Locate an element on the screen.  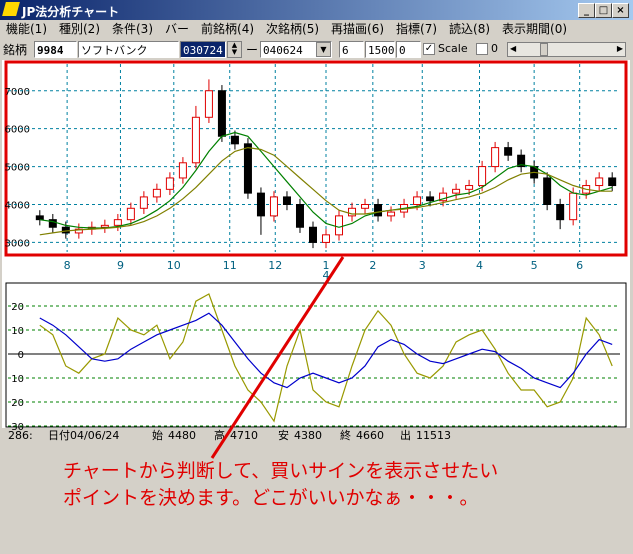
menu-item: 表示期間(0) is located at coordinates (535, 29).